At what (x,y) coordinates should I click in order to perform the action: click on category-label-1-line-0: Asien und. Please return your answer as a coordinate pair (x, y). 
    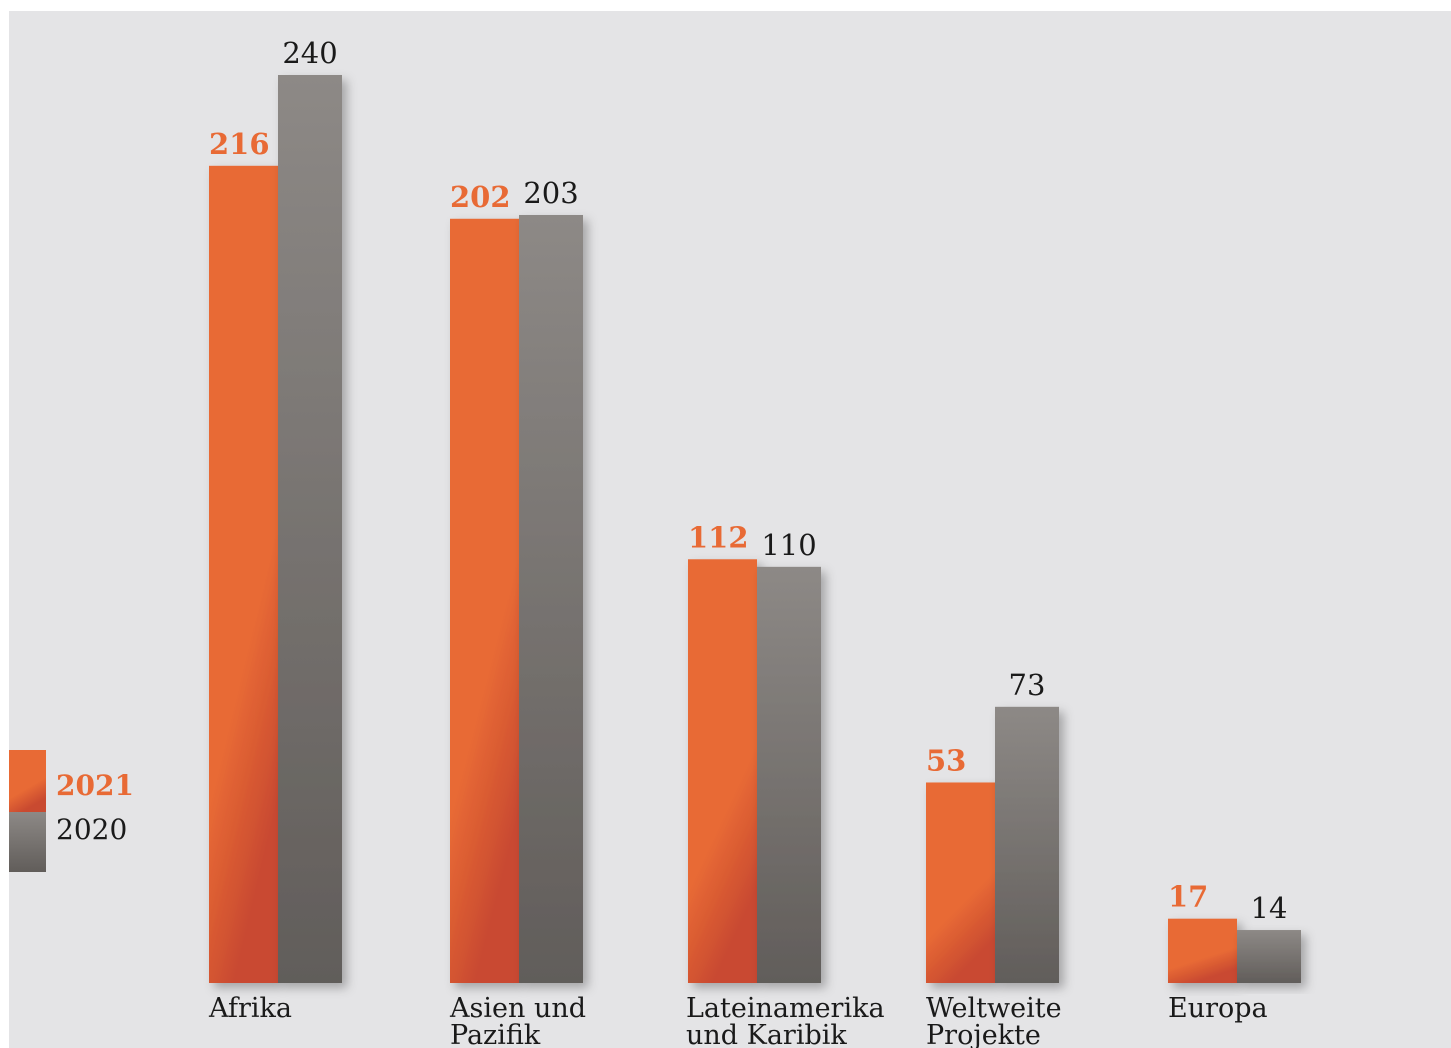
    Looking at the image, I should click on (517, 1008).